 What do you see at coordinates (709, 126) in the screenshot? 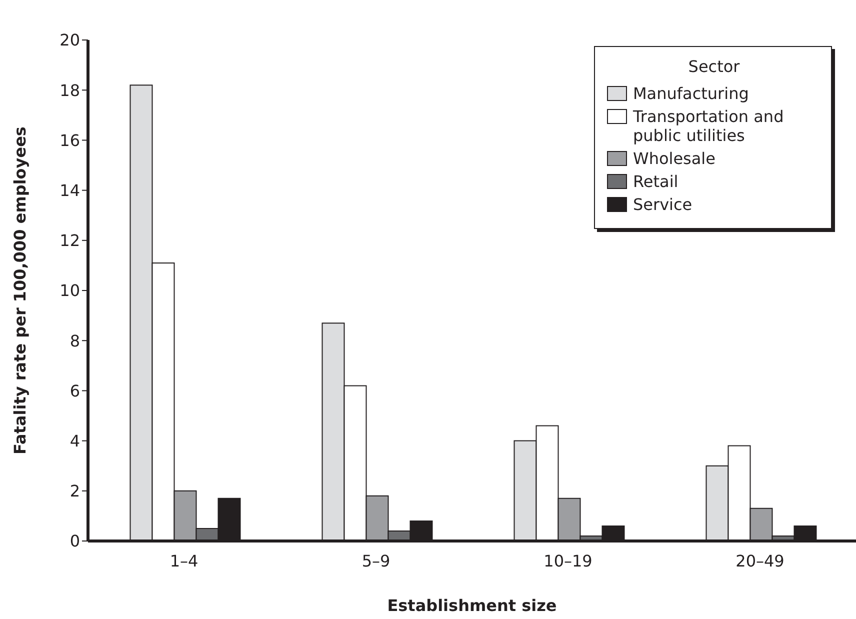
I see `legend-label: Transportation and public utilities` at bounding box center [709, 126].